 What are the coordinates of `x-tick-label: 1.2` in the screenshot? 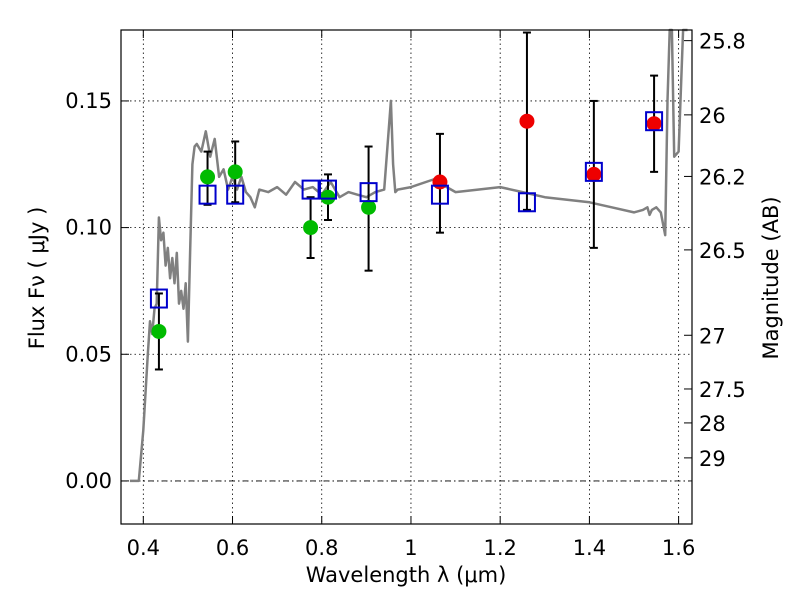 It's located at (499, 548).